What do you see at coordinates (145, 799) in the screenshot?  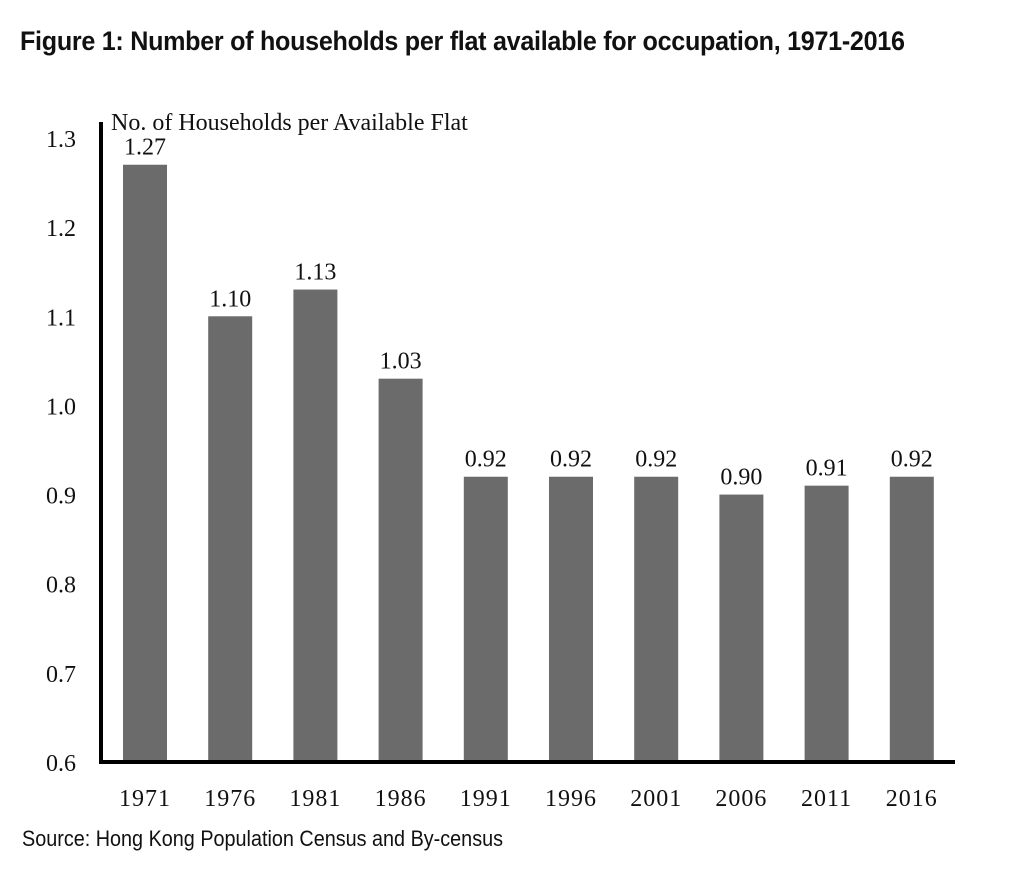 I see `x-tick-label: 1971` at bounding box center [145, 799].